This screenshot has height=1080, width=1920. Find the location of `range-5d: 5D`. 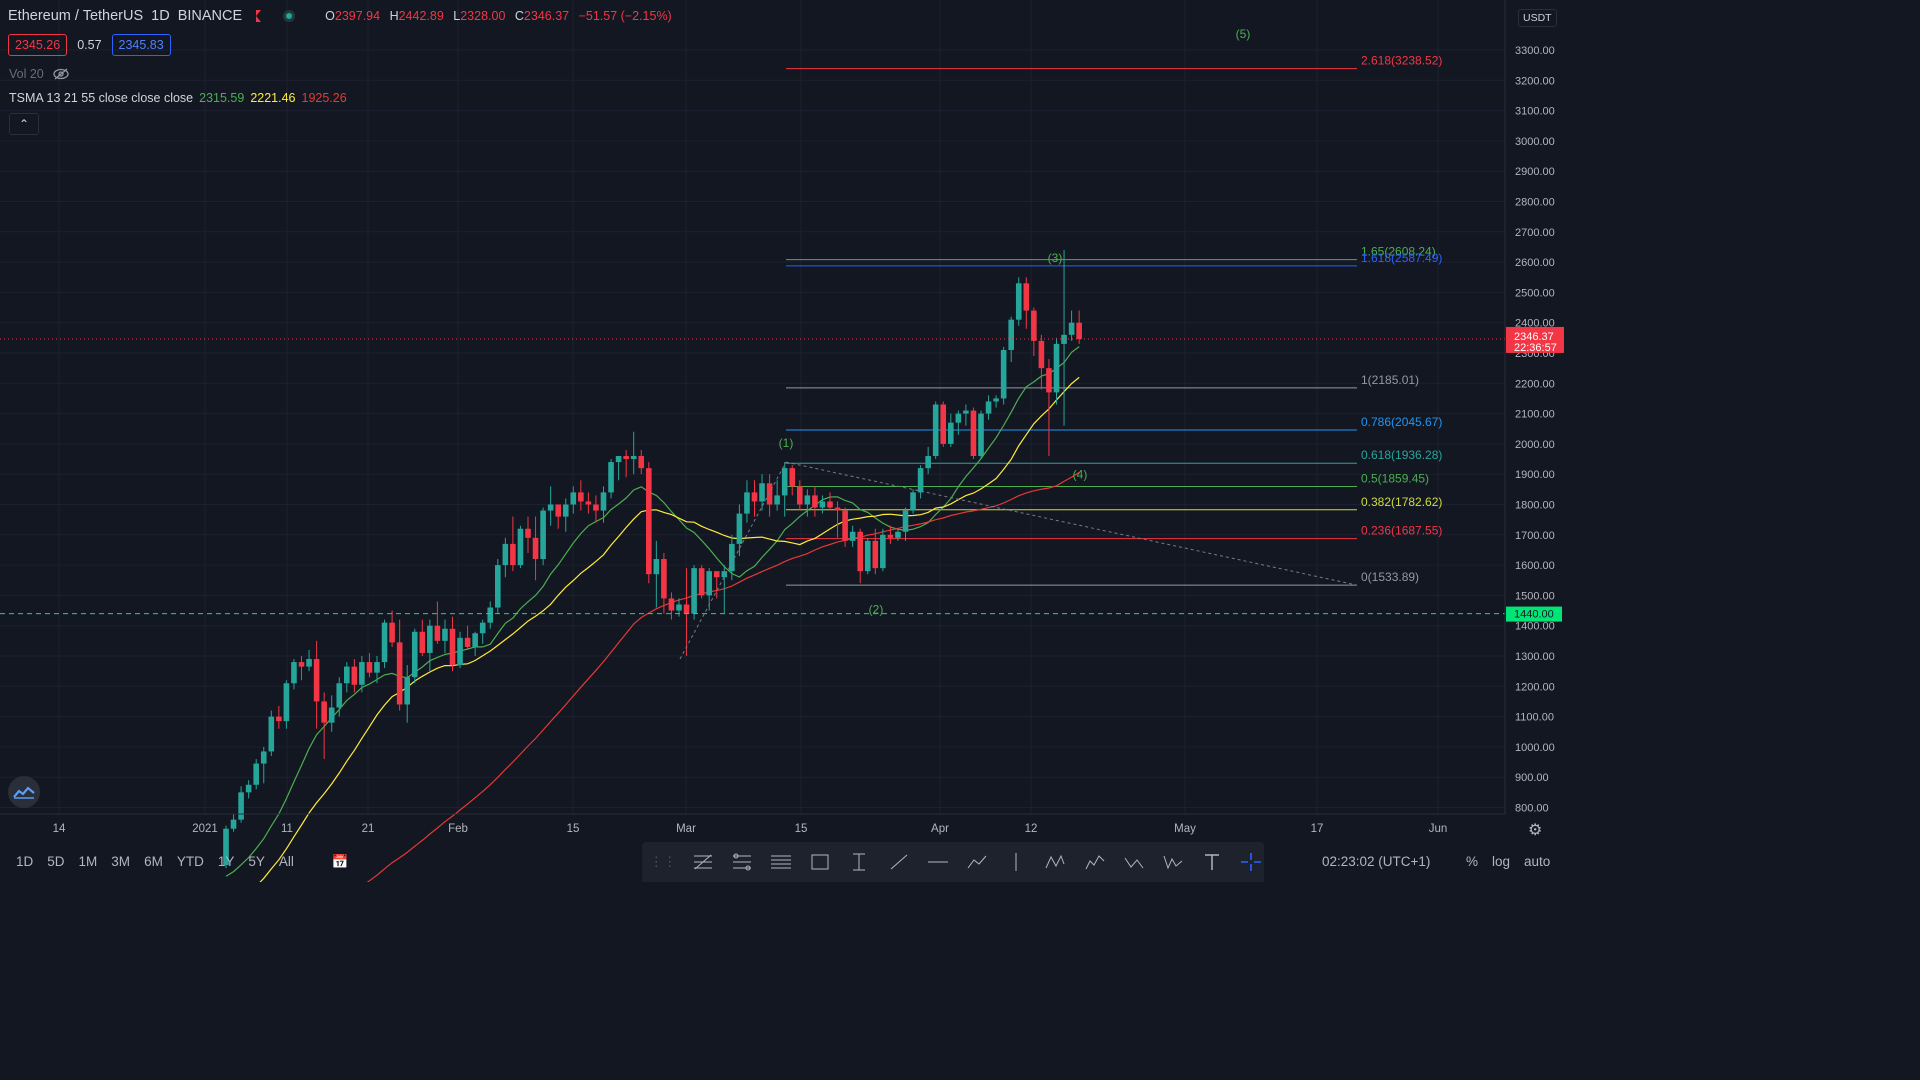

range-5d: 5D is located at coordinates (56, 861).